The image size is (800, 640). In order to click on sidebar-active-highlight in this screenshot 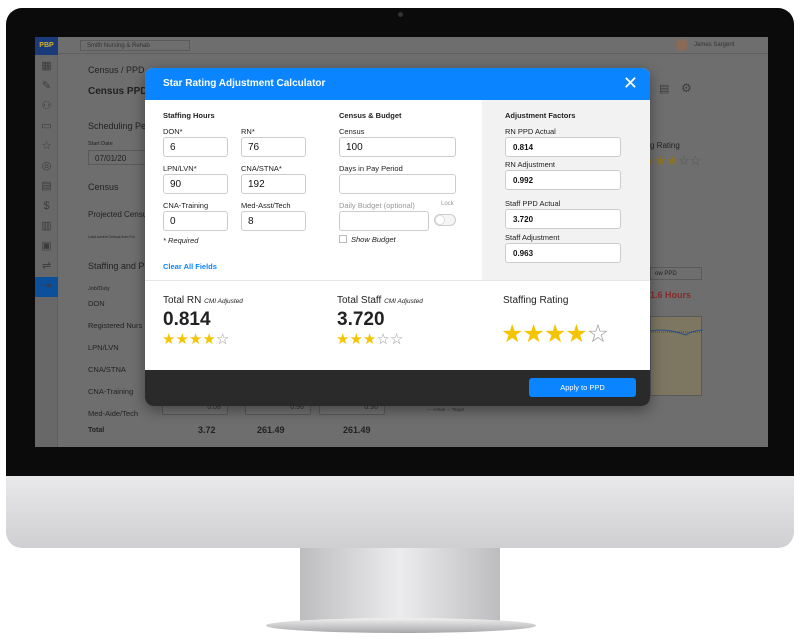, I will do `click(46, 287)`.